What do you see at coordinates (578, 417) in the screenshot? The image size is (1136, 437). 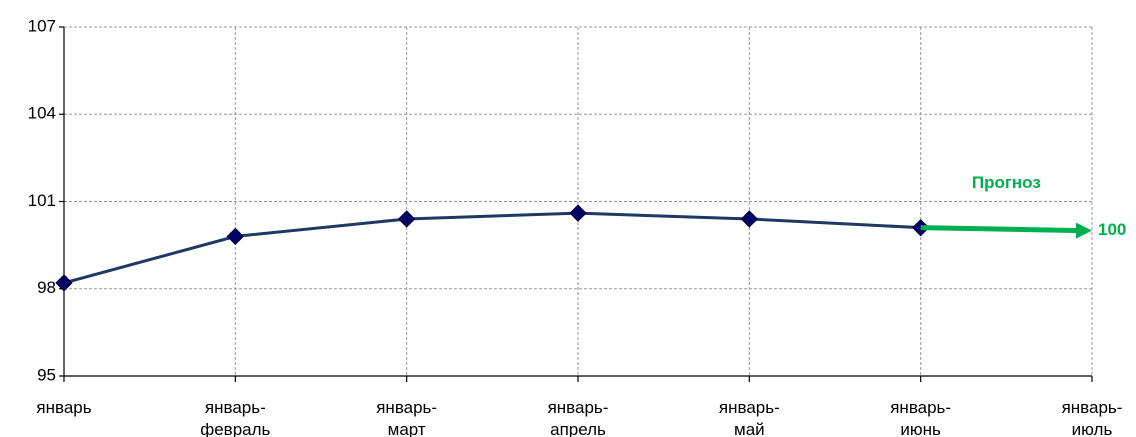 I see `x-tick-label: январь-апрель` at bounding box center [578, 417].